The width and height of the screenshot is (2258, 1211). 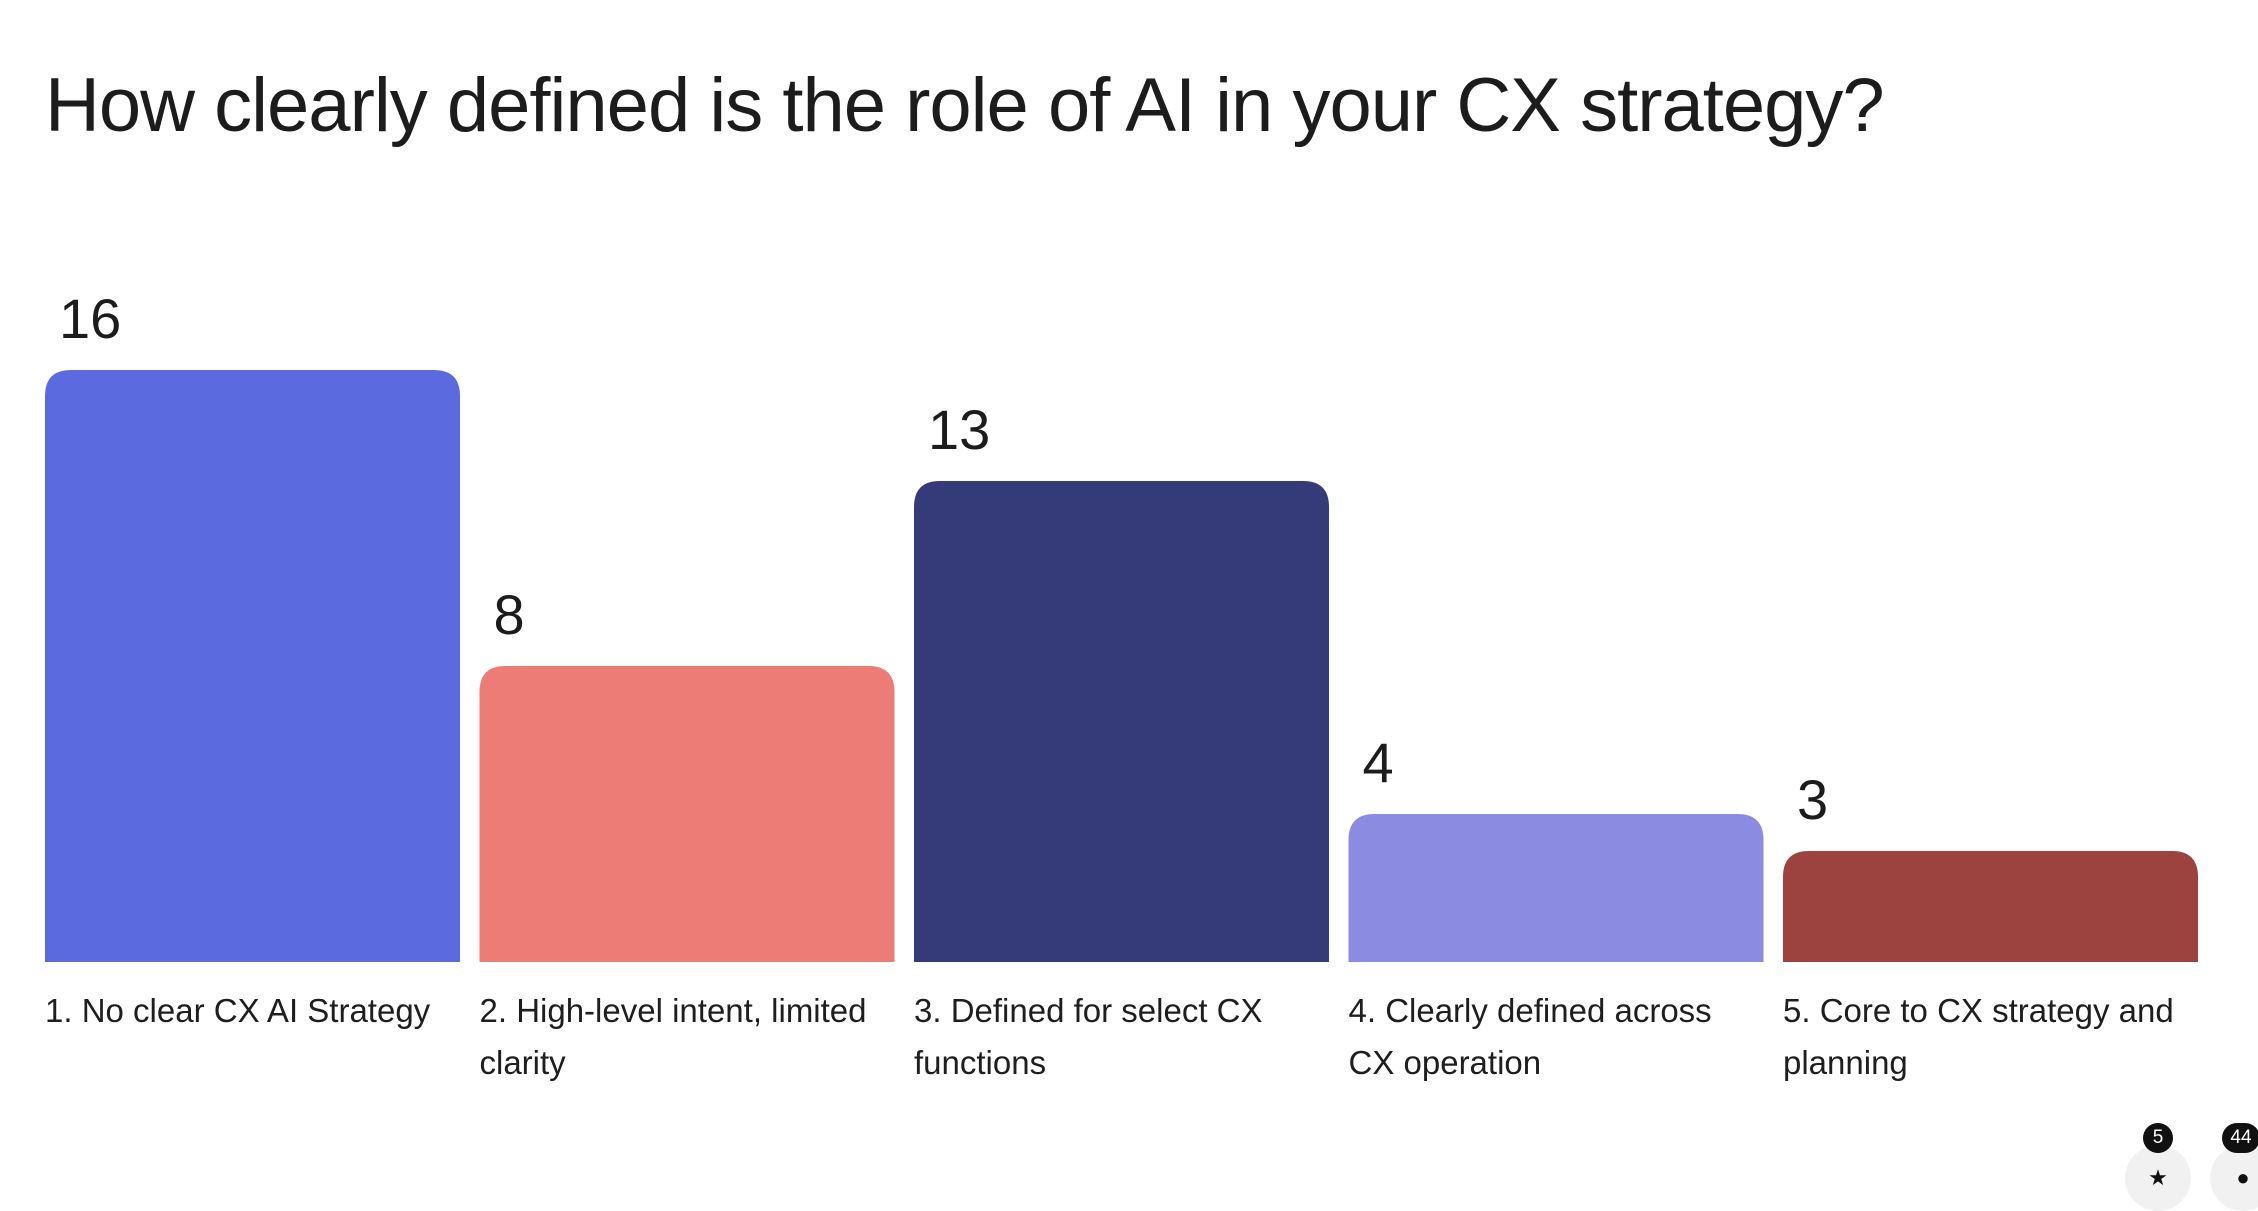 What do you see at coordinates (1088, 1036) in the screenshot?
I see `category-label-3: 3. Defined for select CX functions` at bounding box center [1088, 1036].